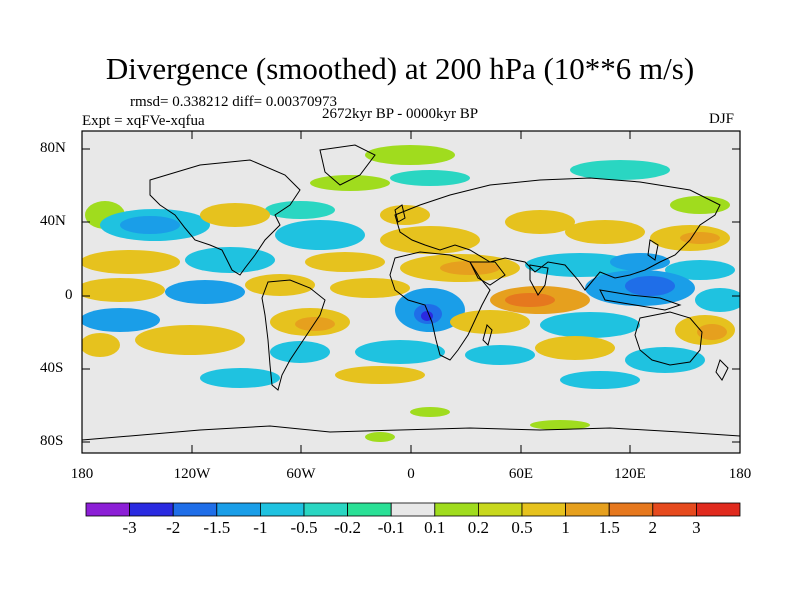 The image size is (800, 600). Describe the element at coordinates (740, 474) in the screenshot. I see `lon-label-180e: 180` at that location.